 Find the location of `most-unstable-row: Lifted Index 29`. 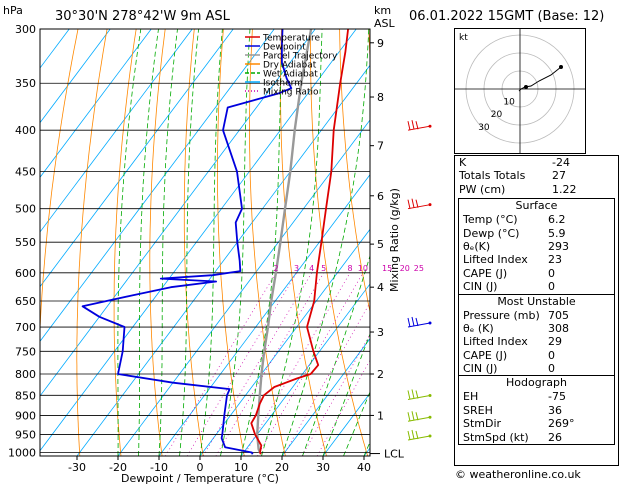

most-unstable-row: Lifted Index 29 is located at coordinates (536, 341).